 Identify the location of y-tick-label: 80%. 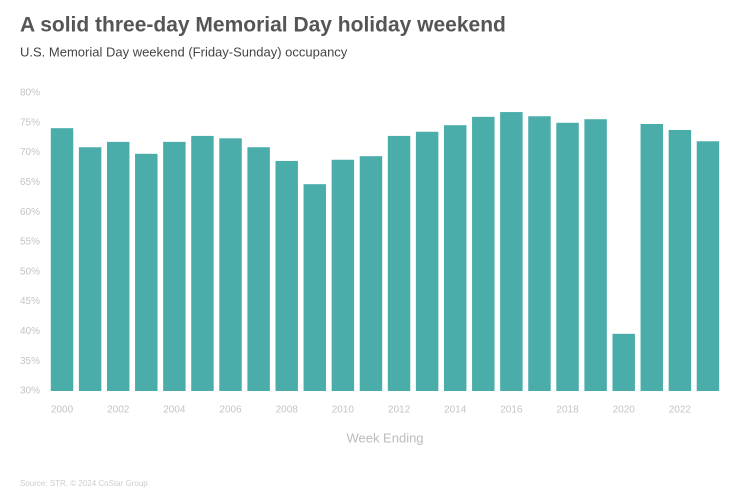
(30, 93).